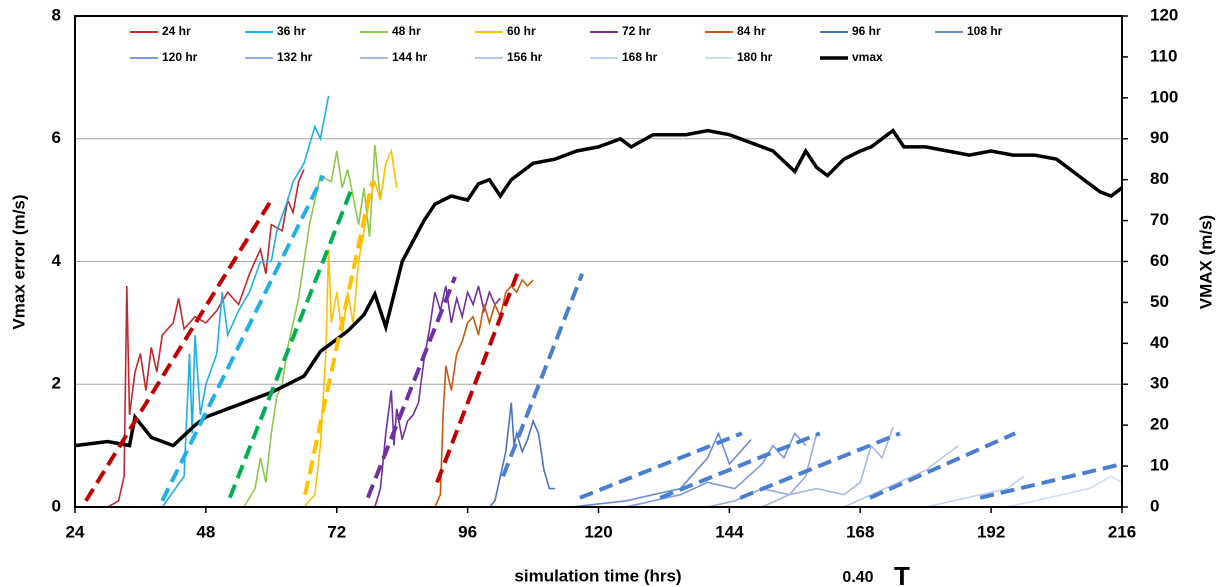 The width and height of the screenshot is (1219, 587). What do you see at coordinates (755, 57) in the screenshot?
I see `legend-label: 180 hr` at bounding box center [755, 57].